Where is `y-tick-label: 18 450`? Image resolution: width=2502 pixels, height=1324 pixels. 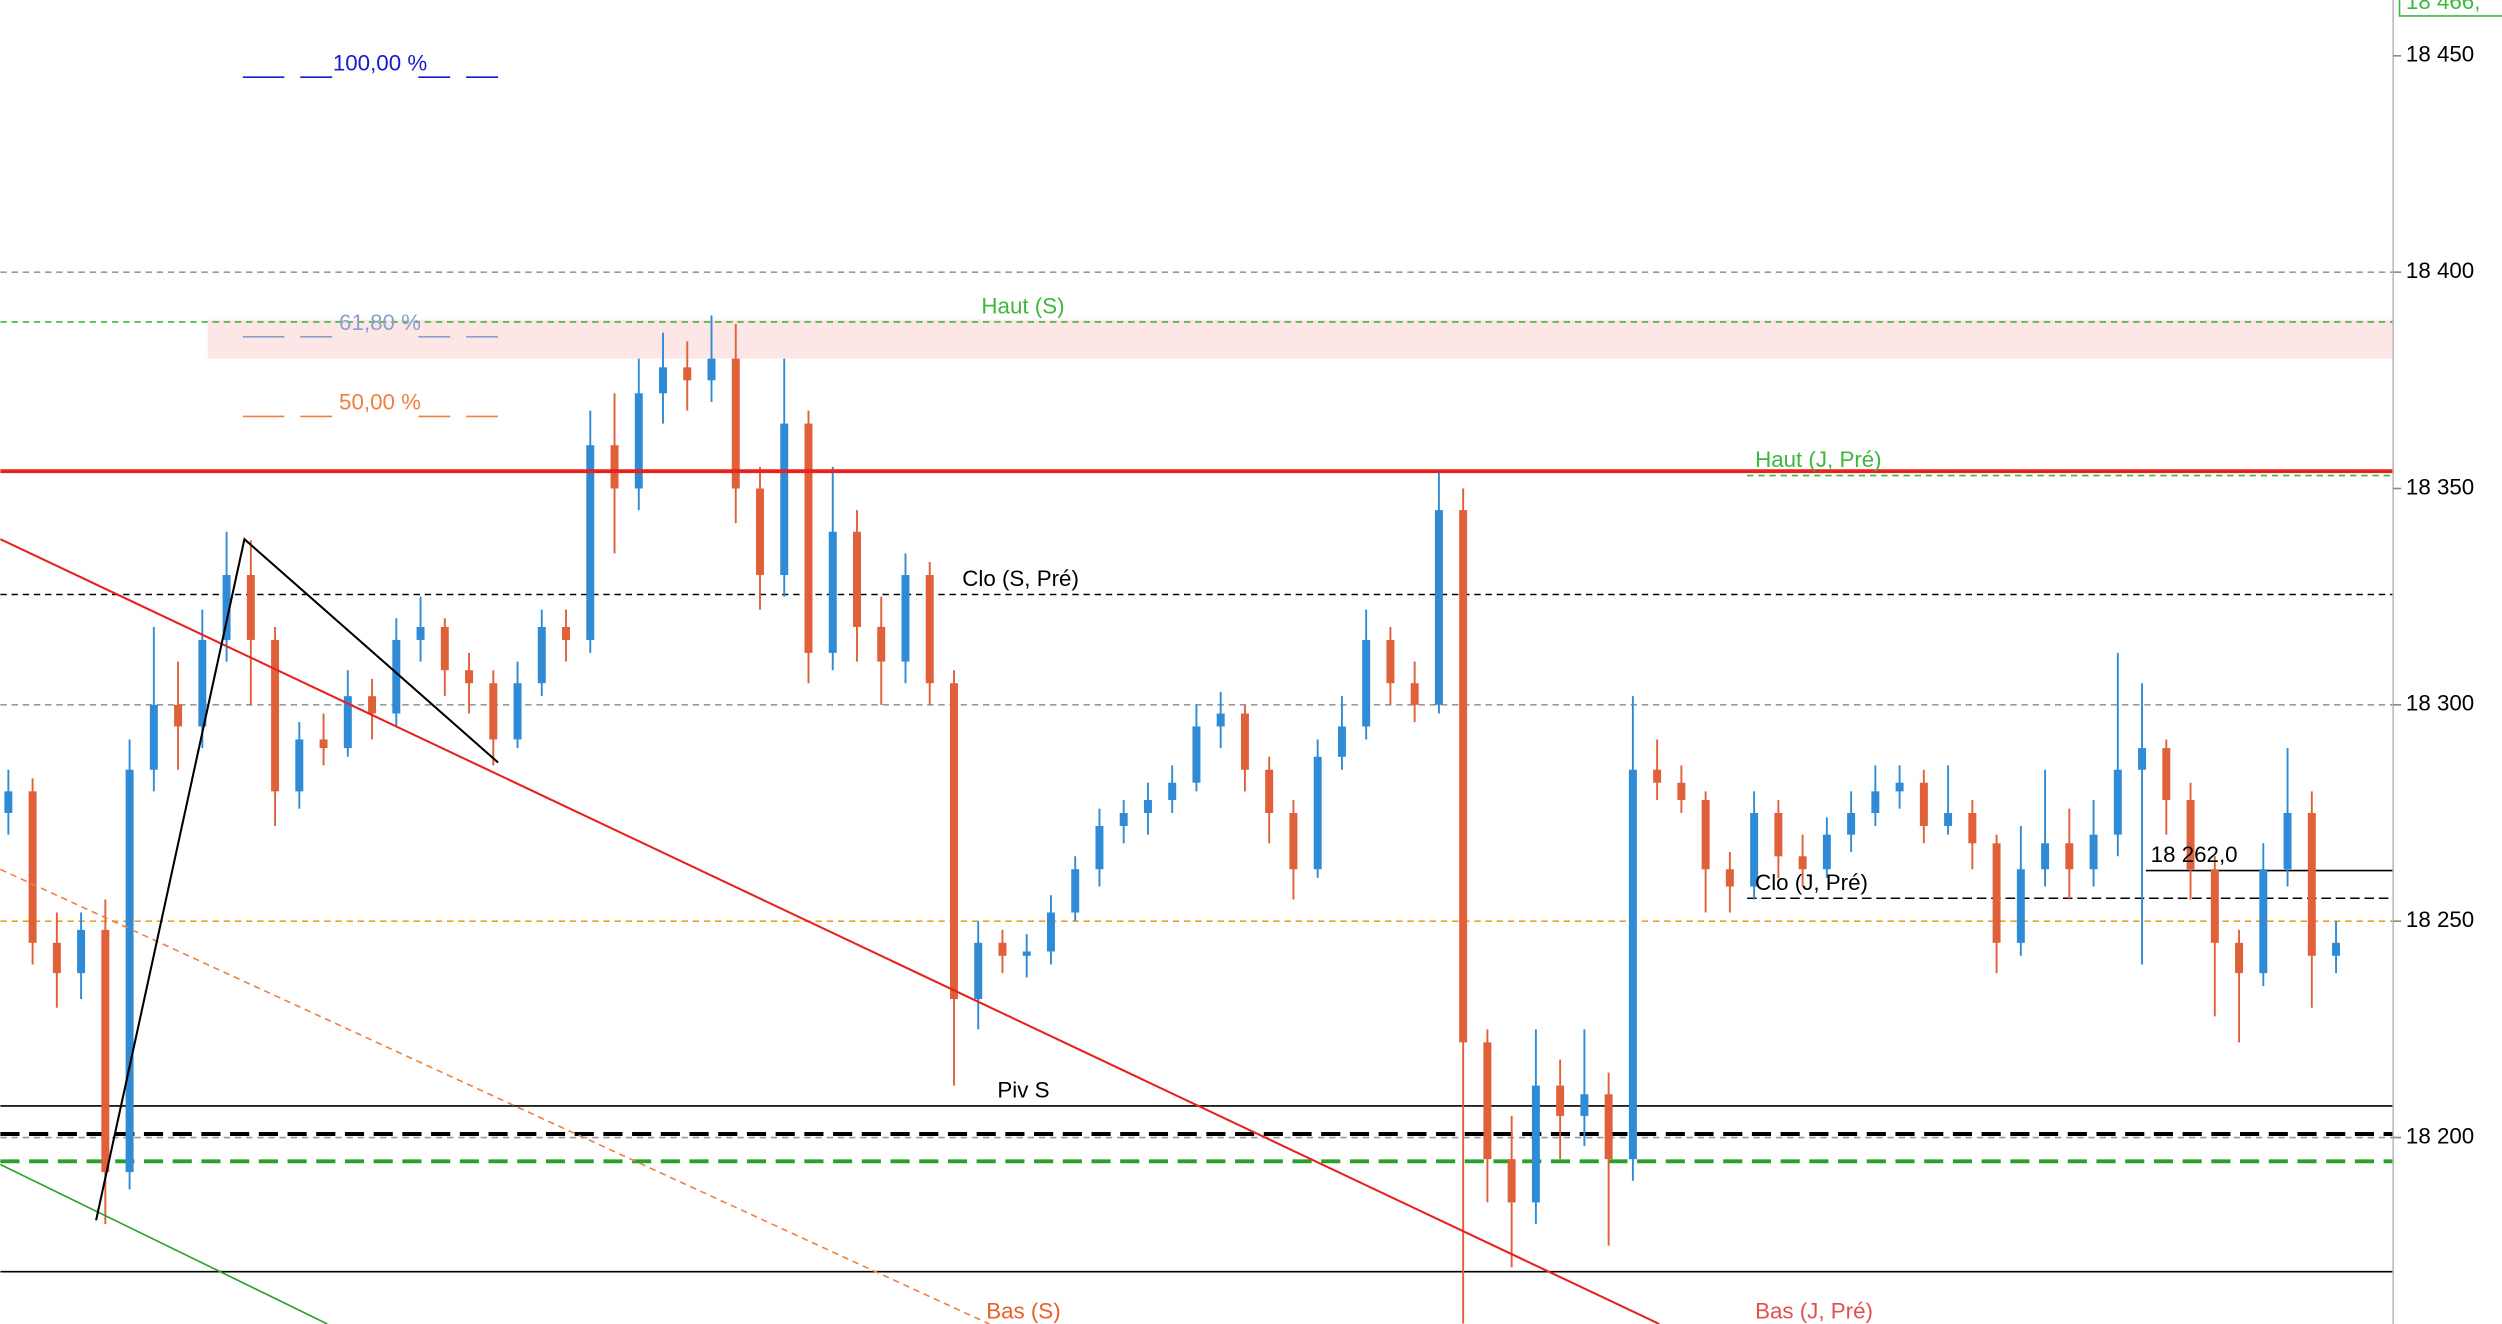 y-tick-label: 18 450 is located at coordinates (2440, 54).